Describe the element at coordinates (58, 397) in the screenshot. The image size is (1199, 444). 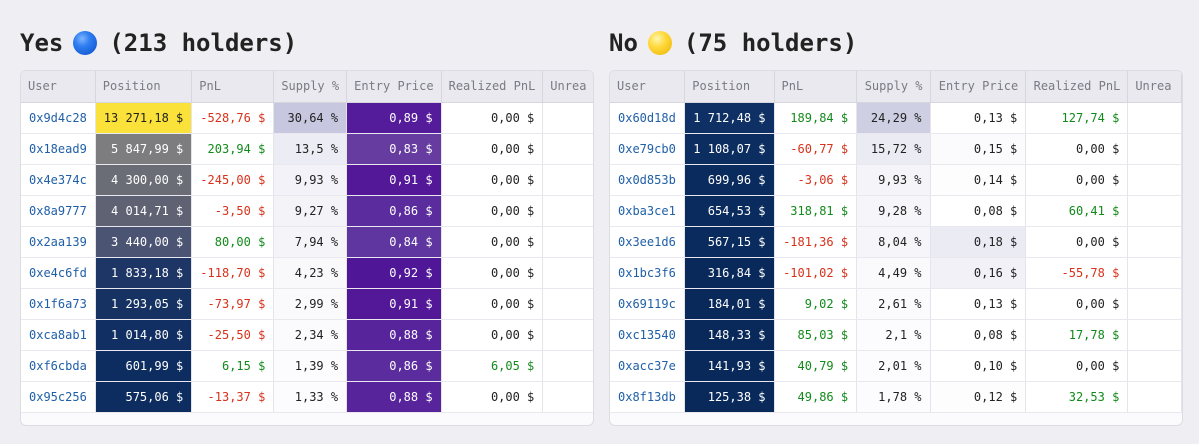
I see `user-address-link: 0x95c256` at that location.